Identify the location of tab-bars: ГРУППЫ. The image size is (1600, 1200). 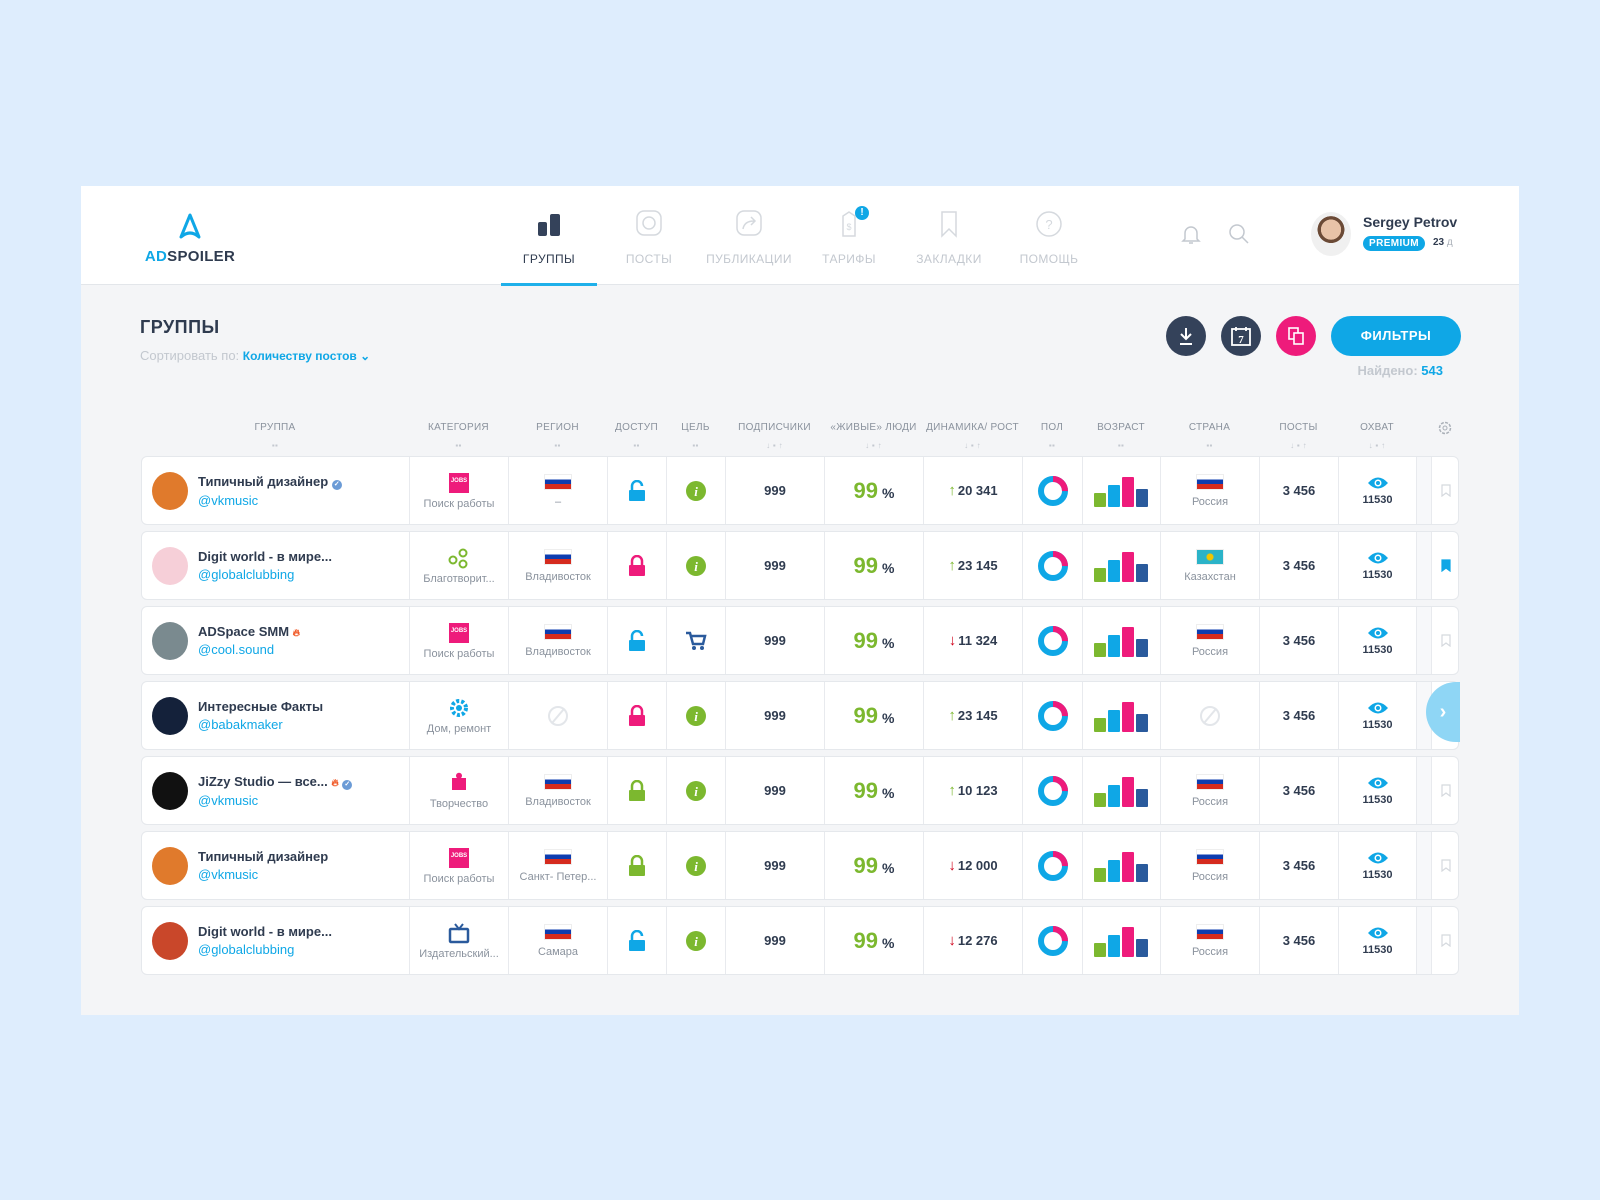
(549, 236).